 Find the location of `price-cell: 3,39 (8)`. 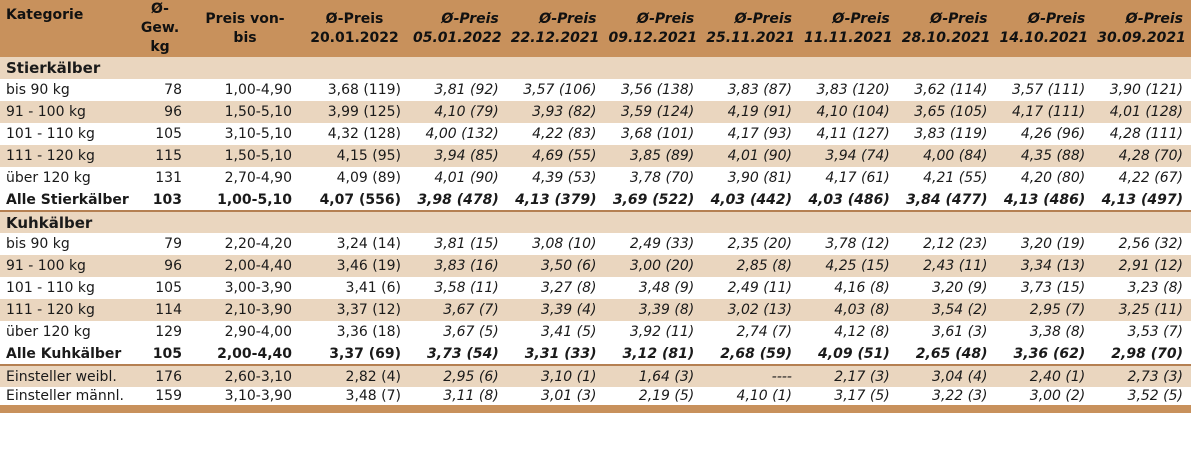

price-cell: 3,39 (8) is located at coordinates (666, 310).